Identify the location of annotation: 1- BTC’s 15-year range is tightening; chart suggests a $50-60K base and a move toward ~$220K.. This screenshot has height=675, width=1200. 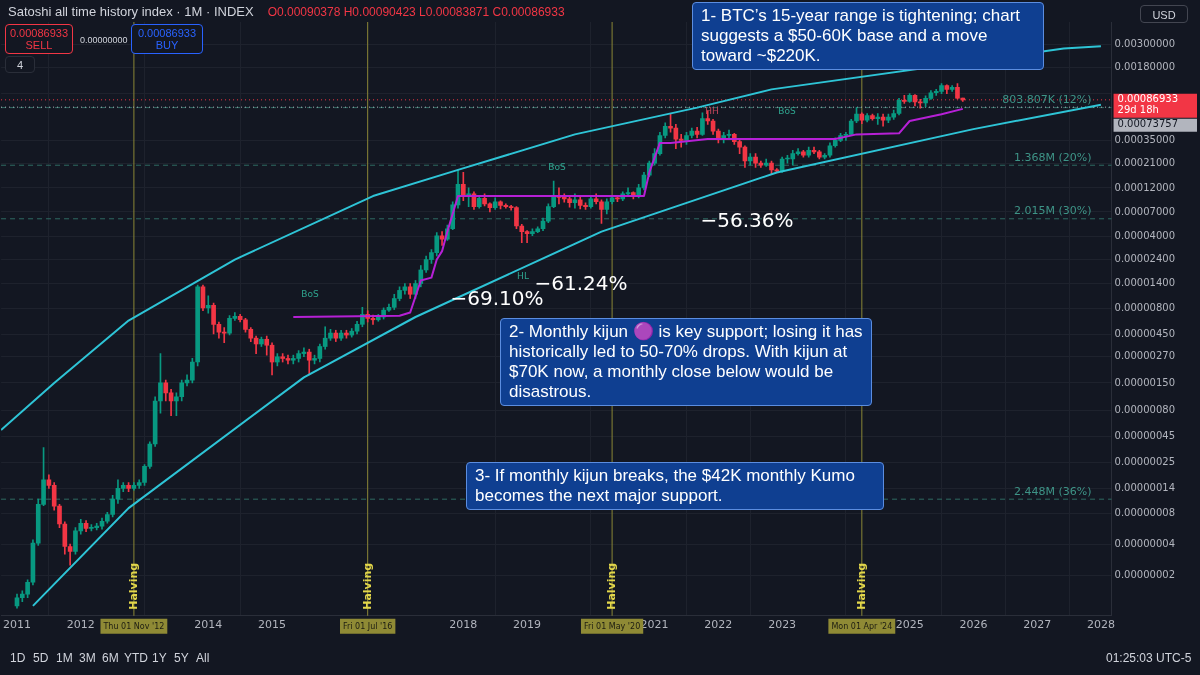
(868, 36).